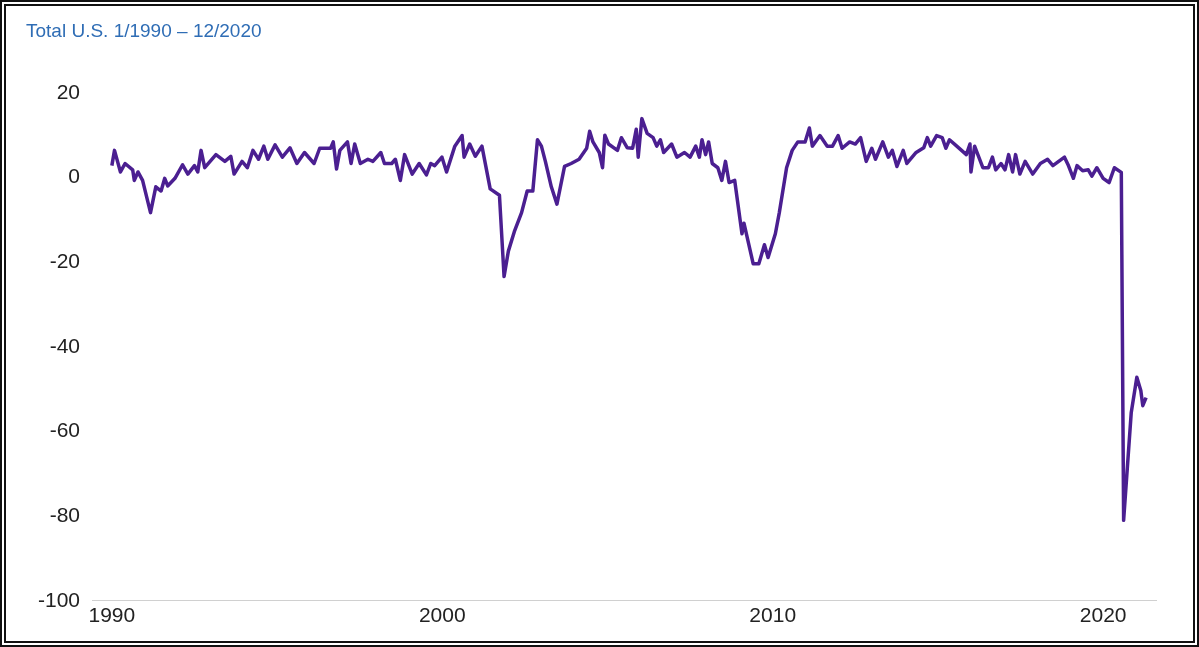  I want to click on x-tick-label: 2000, so click(442, 615).